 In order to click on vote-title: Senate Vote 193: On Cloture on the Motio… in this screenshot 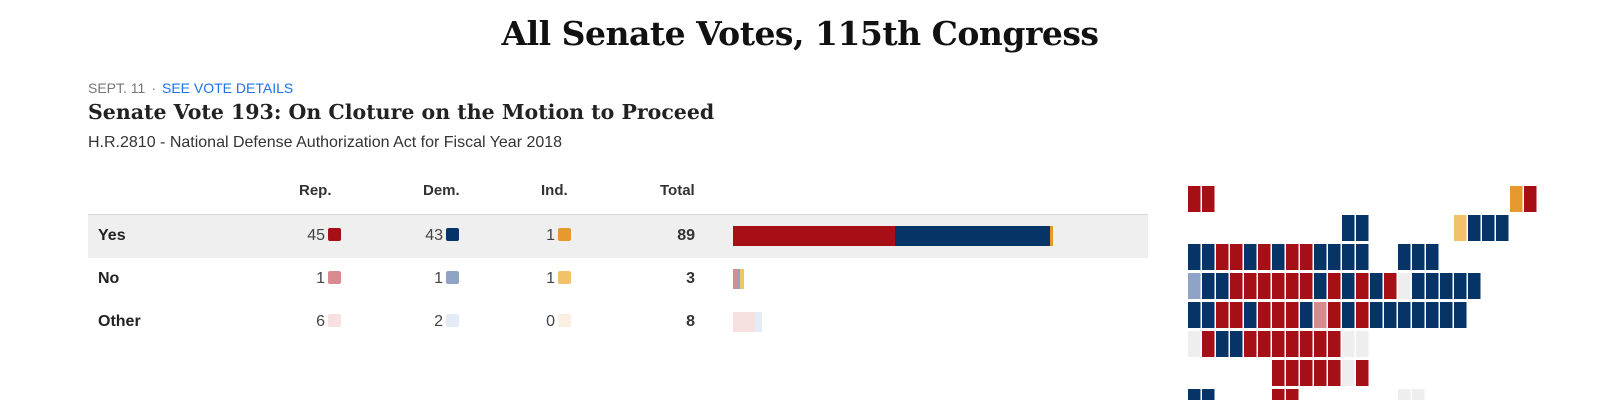, I will do `click(401, 112)`.